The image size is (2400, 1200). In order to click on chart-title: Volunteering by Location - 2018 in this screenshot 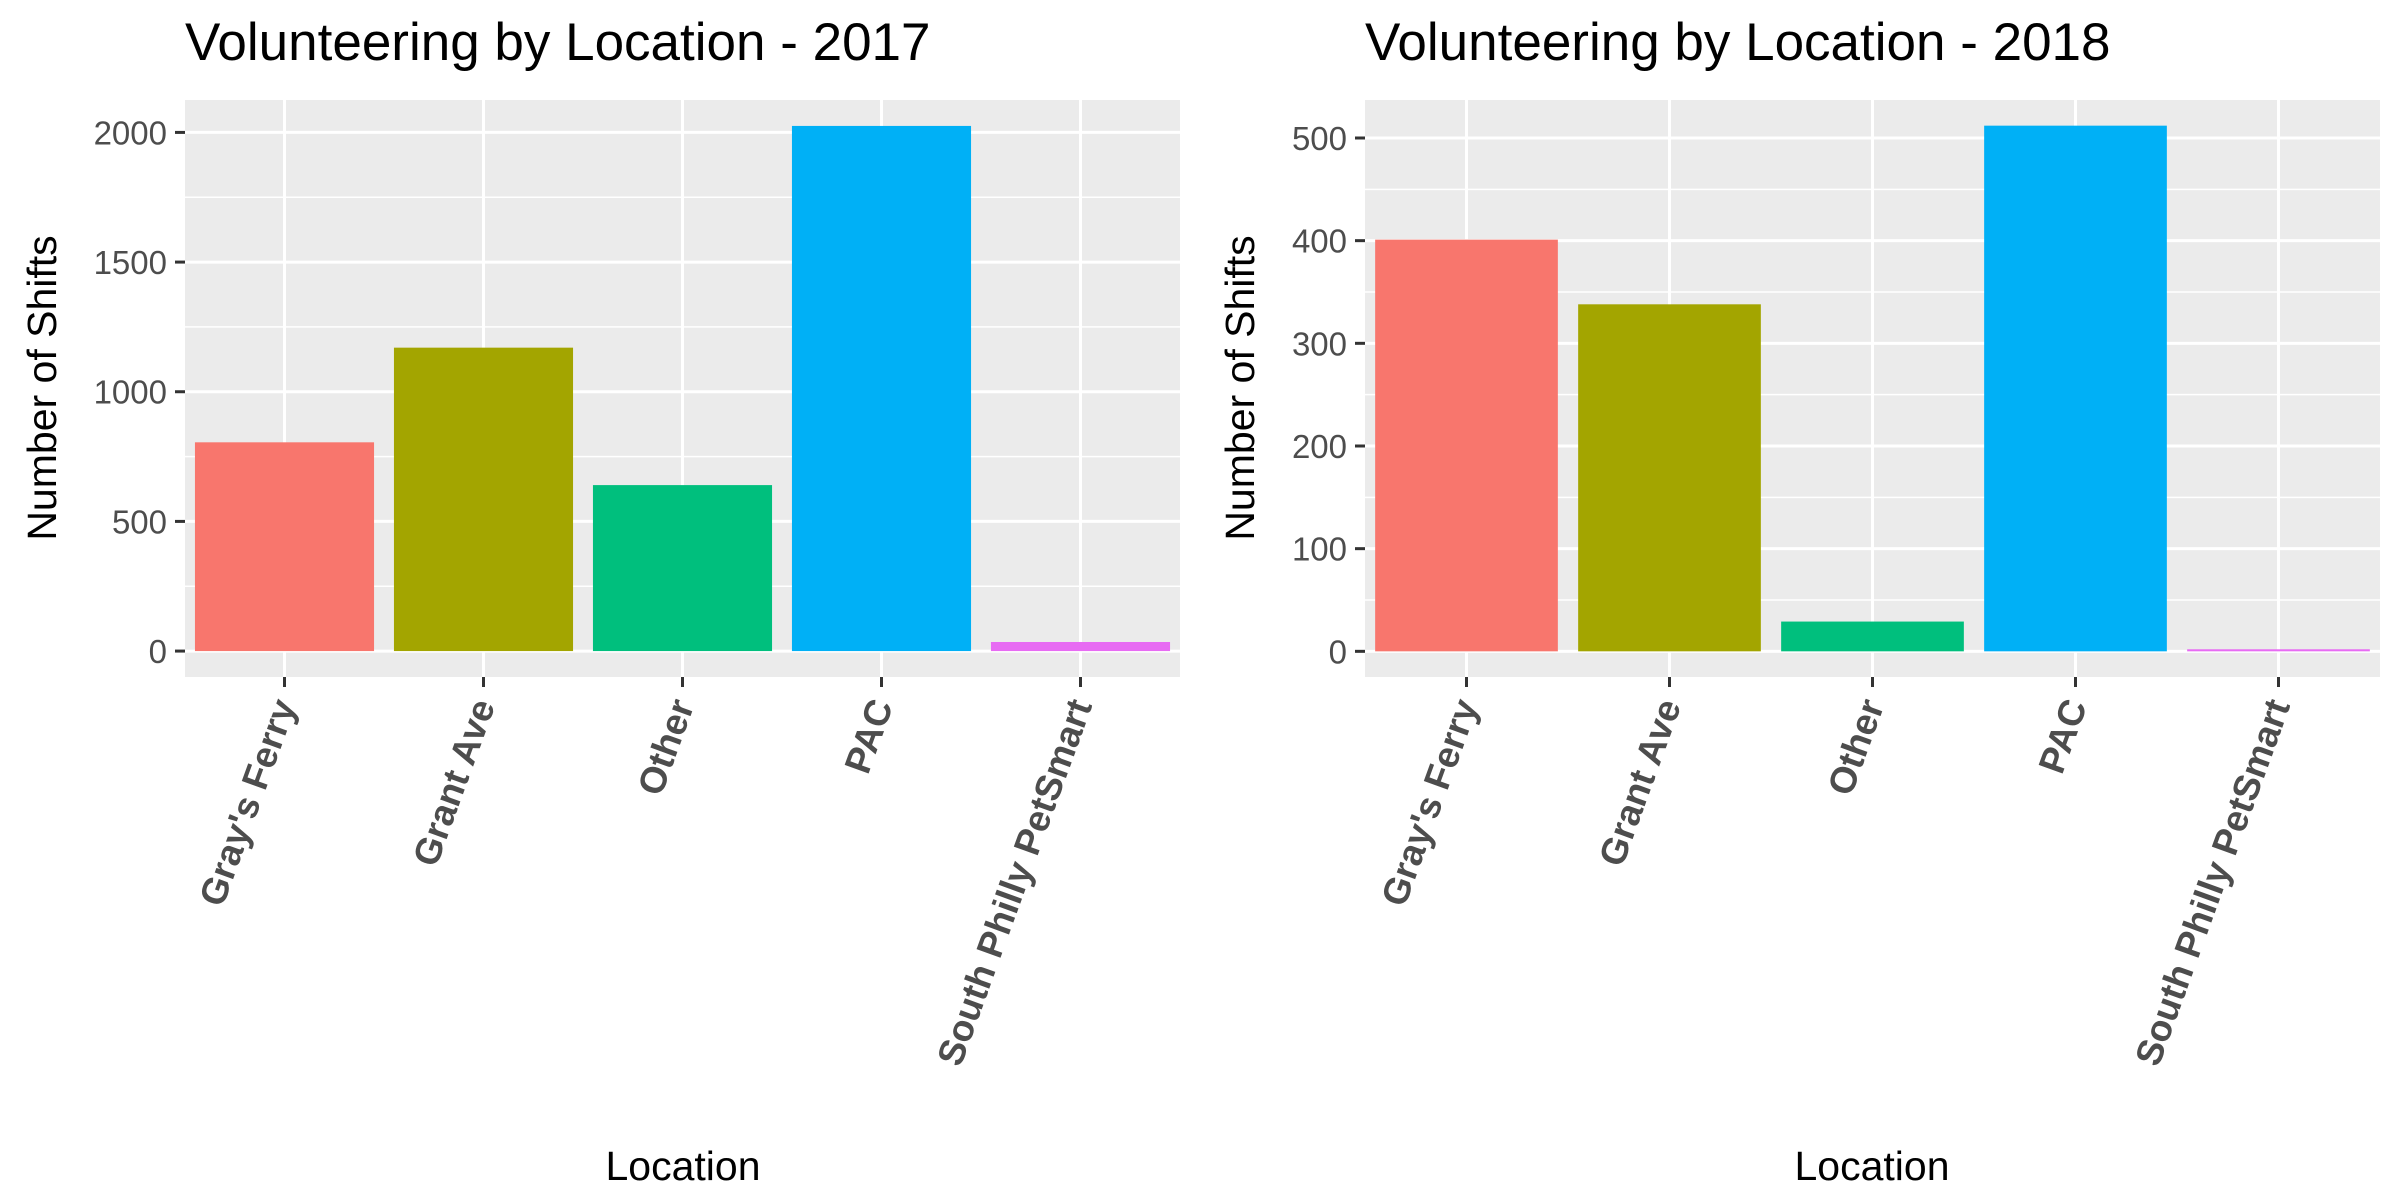, I will do `click(1738, 42)`.